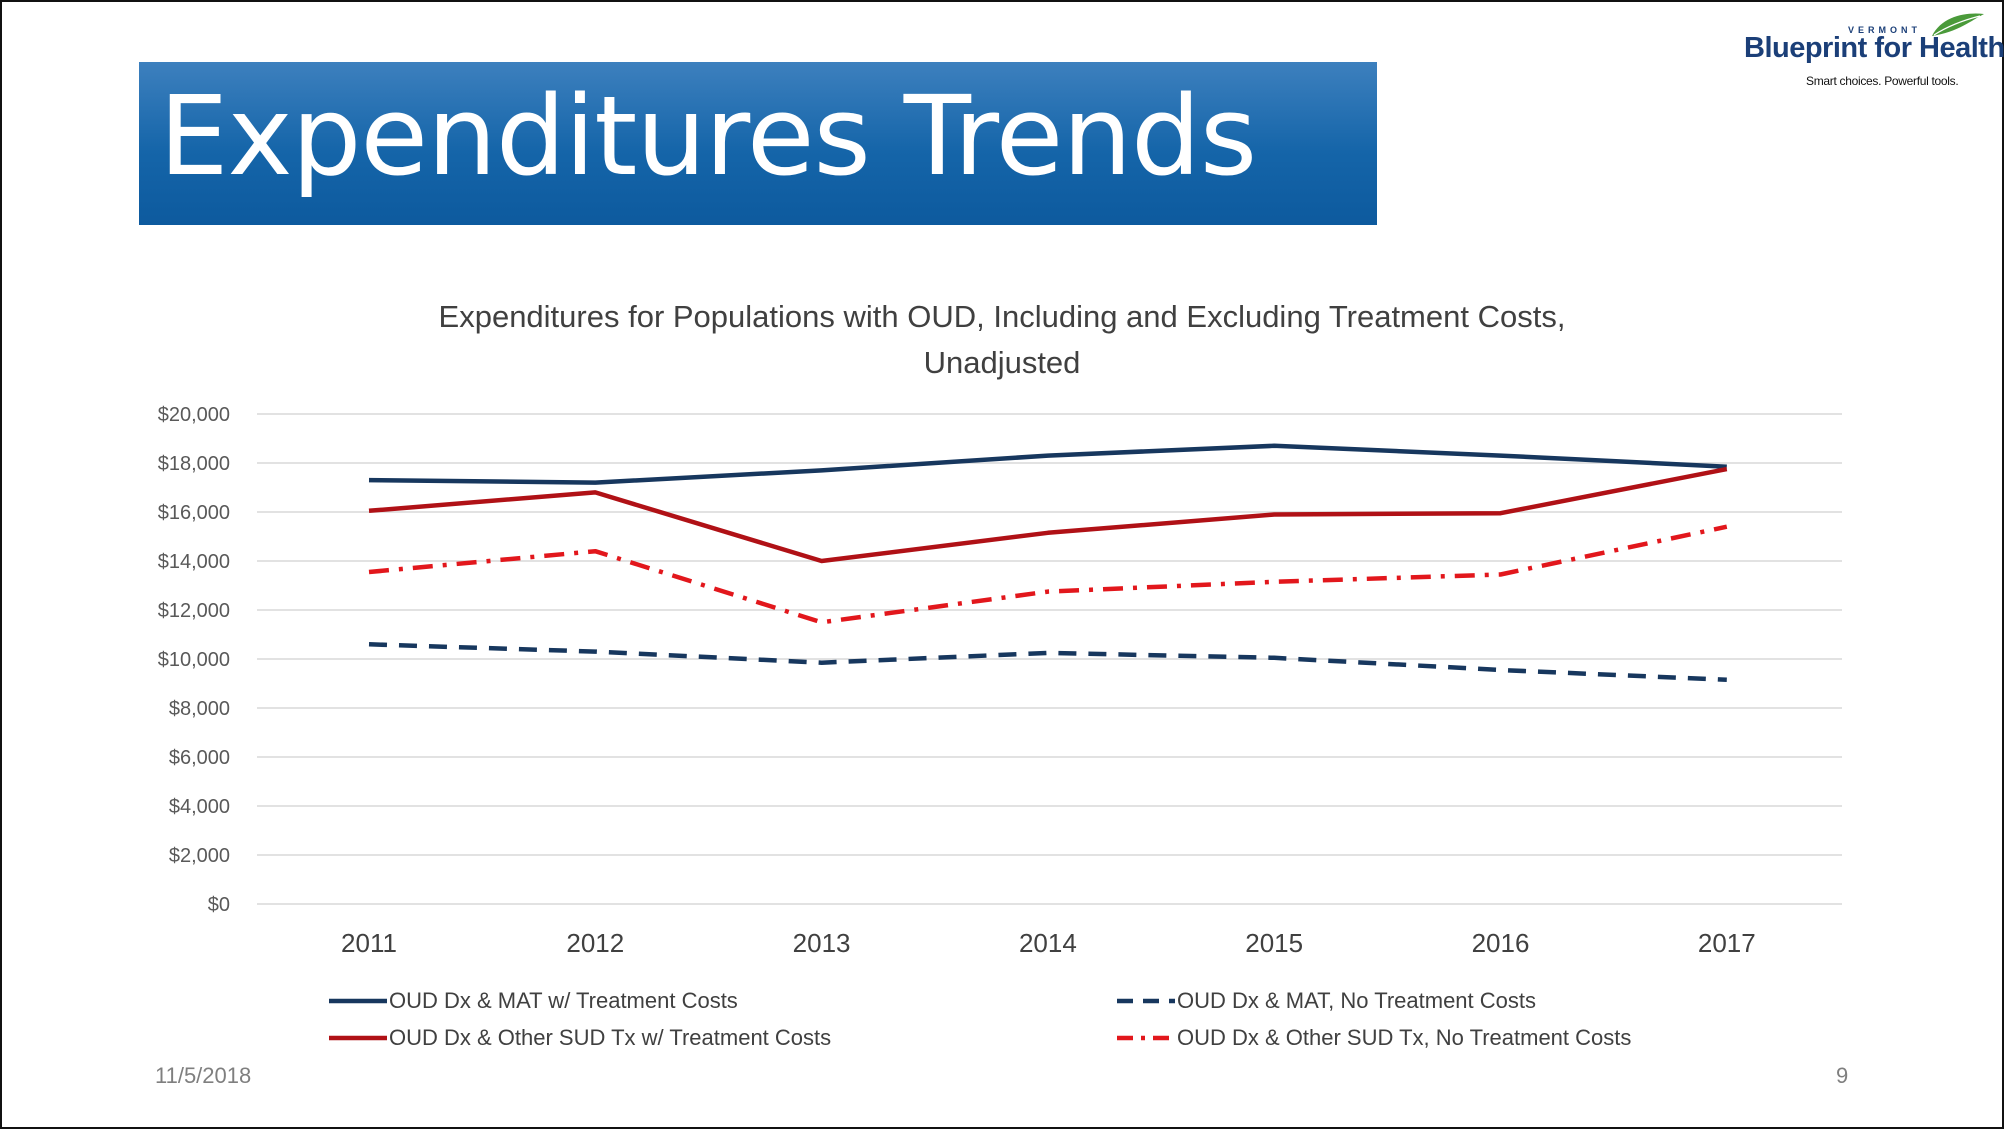  What do you see at coordinates (1002, 362) in the screenshot?
I see `chart-title-line-2: Unadjusted` at bounding box center [1002, 362].